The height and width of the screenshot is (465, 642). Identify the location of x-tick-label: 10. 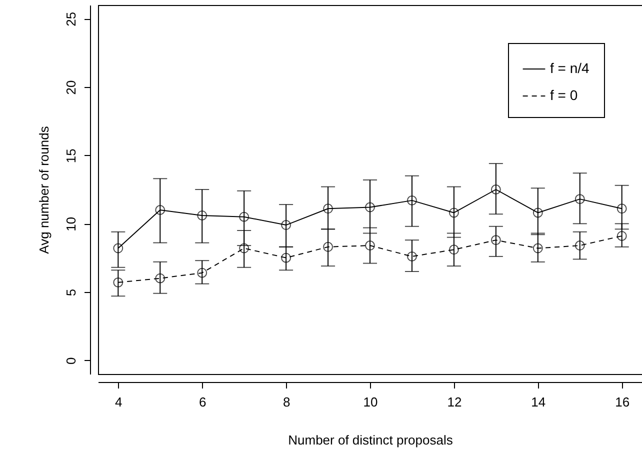
(370, 402).